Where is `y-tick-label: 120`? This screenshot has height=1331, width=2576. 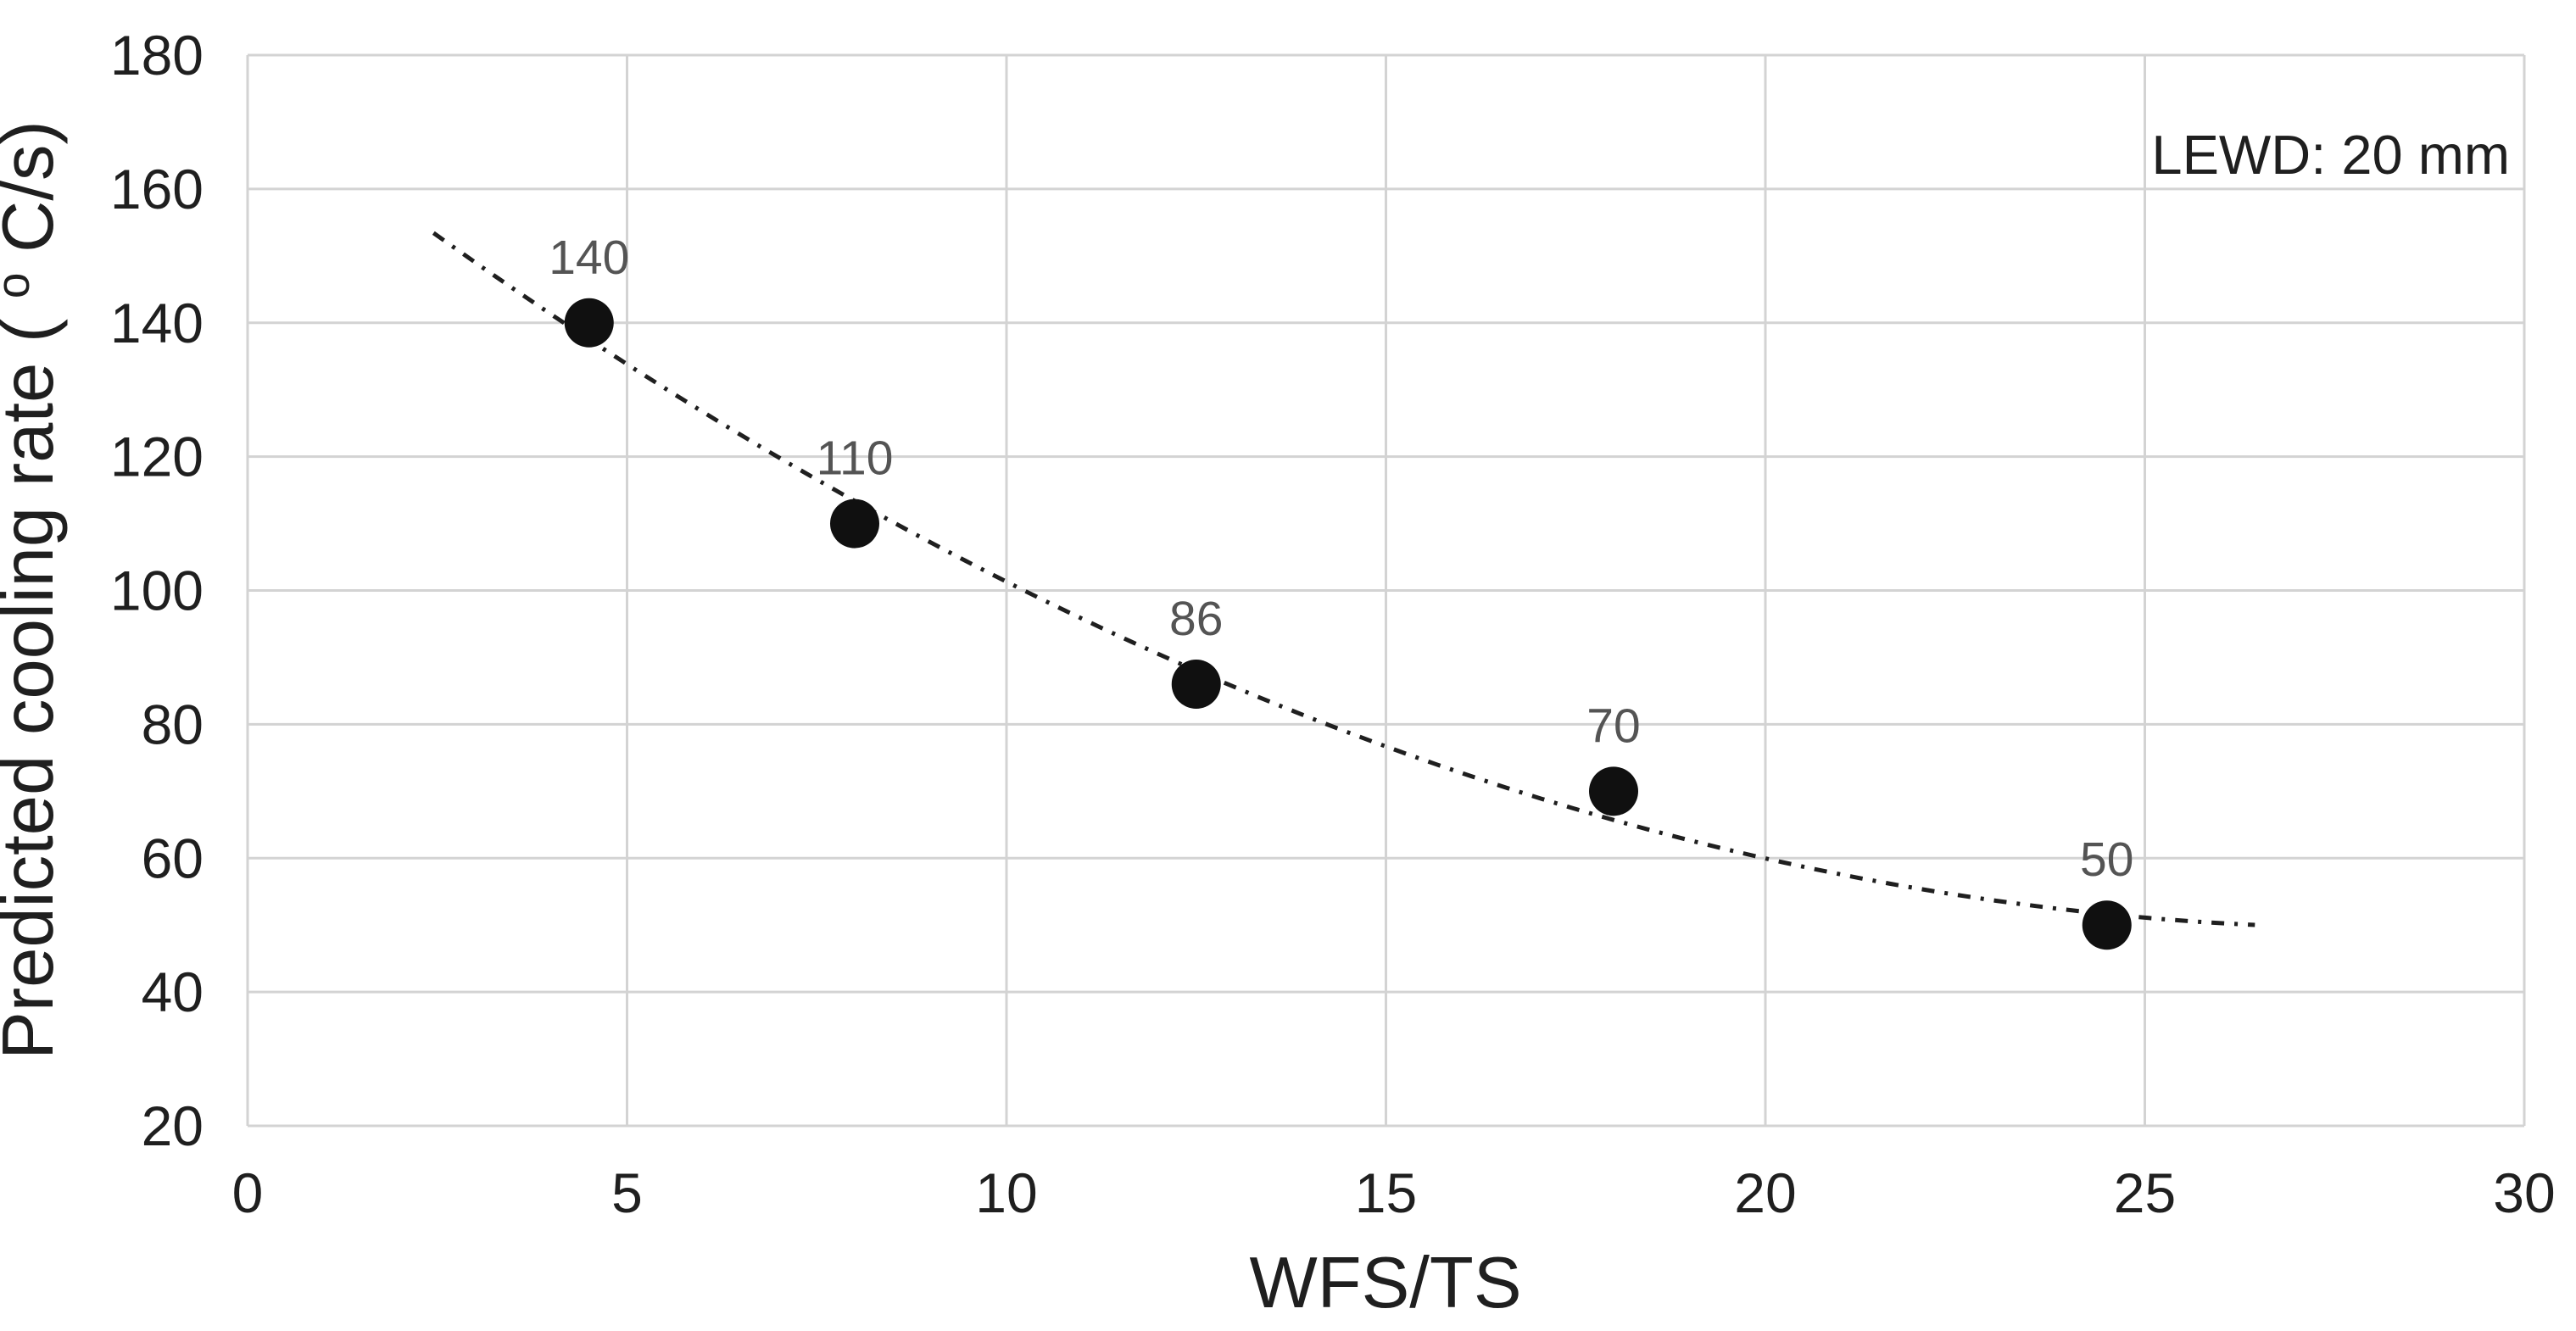
y-tick-label: 120 is located at coordinates (157, 457).